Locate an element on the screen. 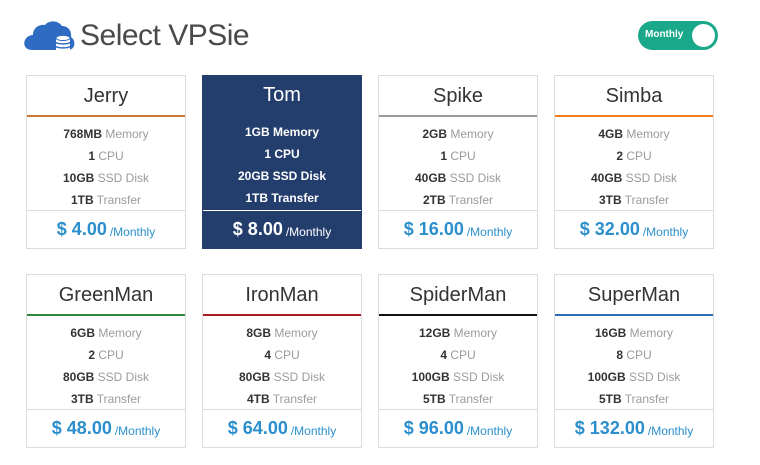 Image resolution: width=760 pixels, height=465 pixels. transfer-value: 4TB is located at coordinates (258, 399).